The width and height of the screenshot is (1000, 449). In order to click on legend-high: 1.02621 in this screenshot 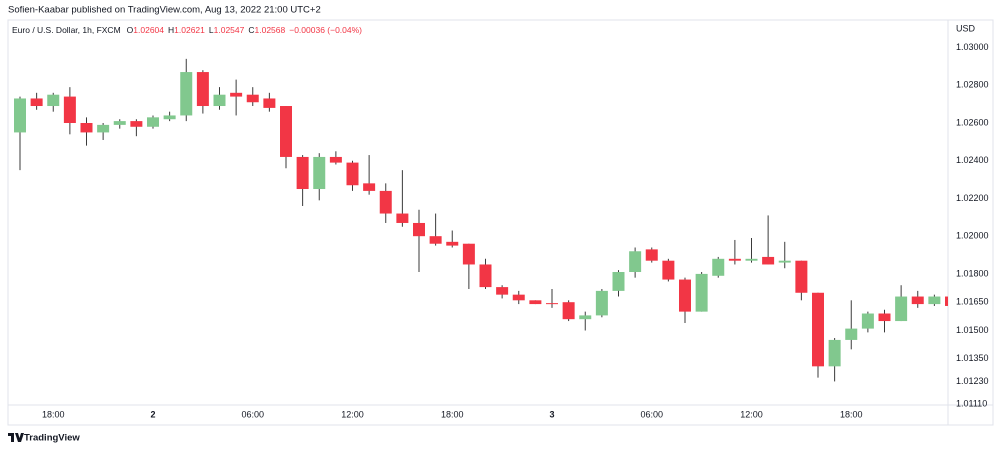, I will do `click(189, 30)`.